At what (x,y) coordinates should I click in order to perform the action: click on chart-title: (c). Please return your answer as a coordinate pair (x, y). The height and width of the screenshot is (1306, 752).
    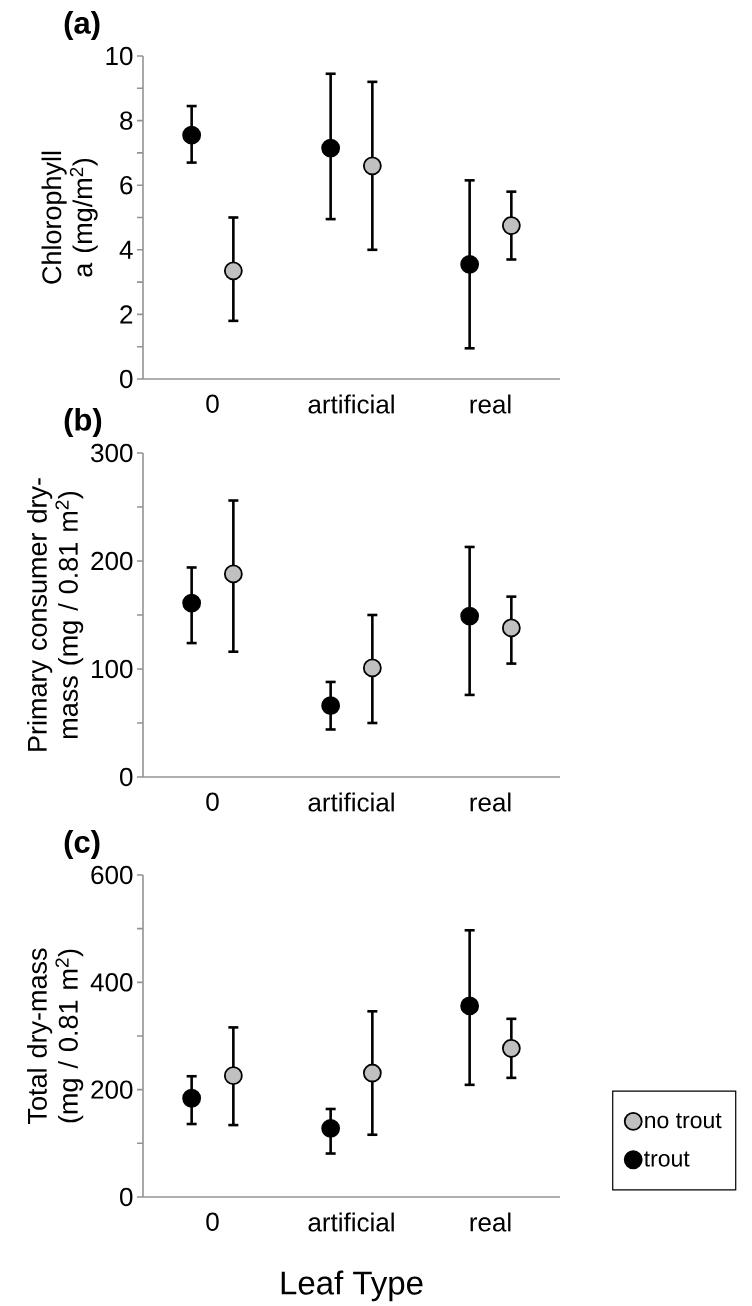
    Looking at the image, I should click on (82, 845).